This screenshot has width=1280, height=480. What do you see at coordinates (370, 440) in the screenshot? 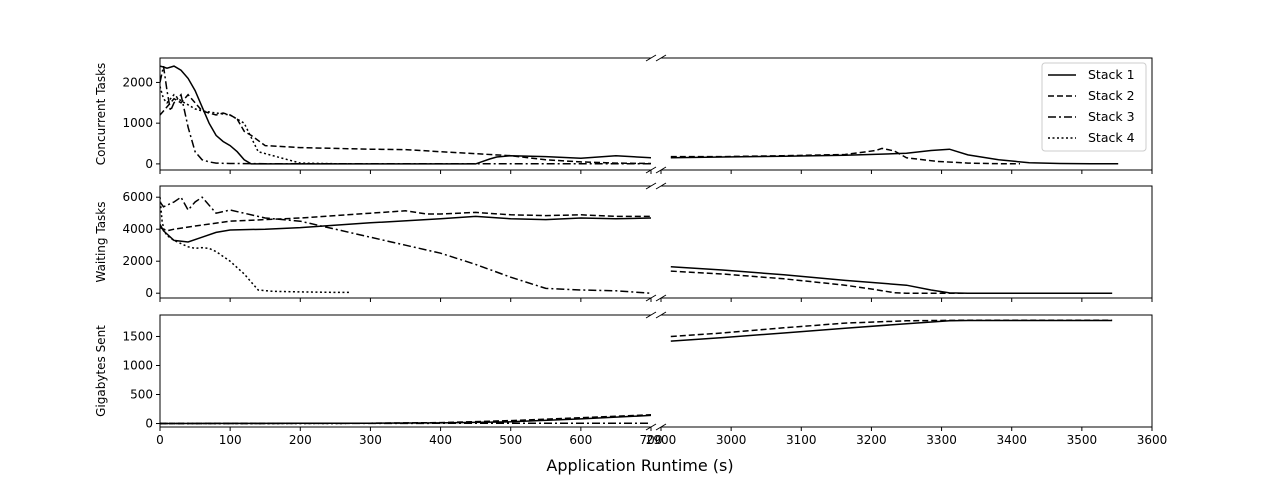
I see `x-tick-label: 300` at bounding box center [370, 440].